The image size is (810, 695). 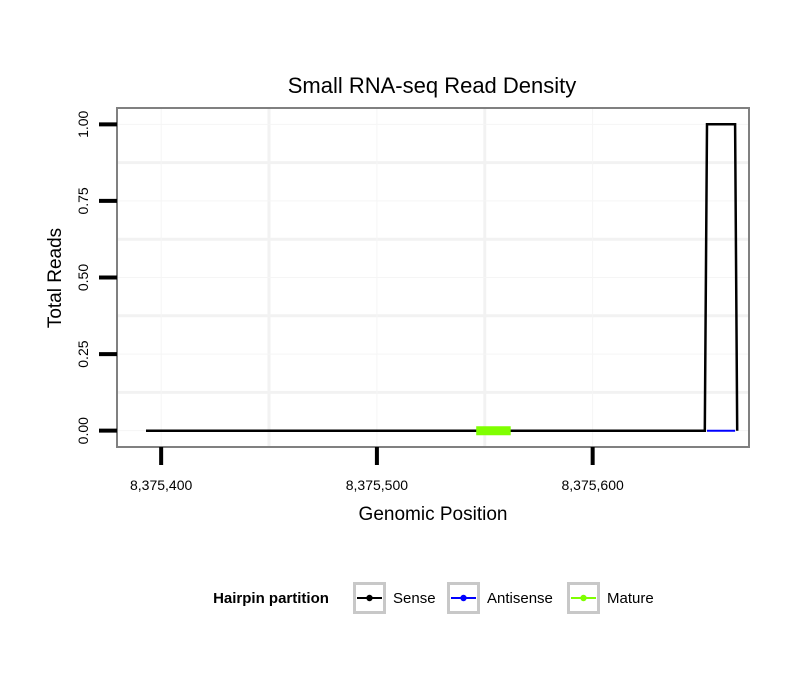 What do you see at coordinates (271, 598) in the screenshot?
I see `legend-title: Hairpin partition` at bounding box center [271, 598].